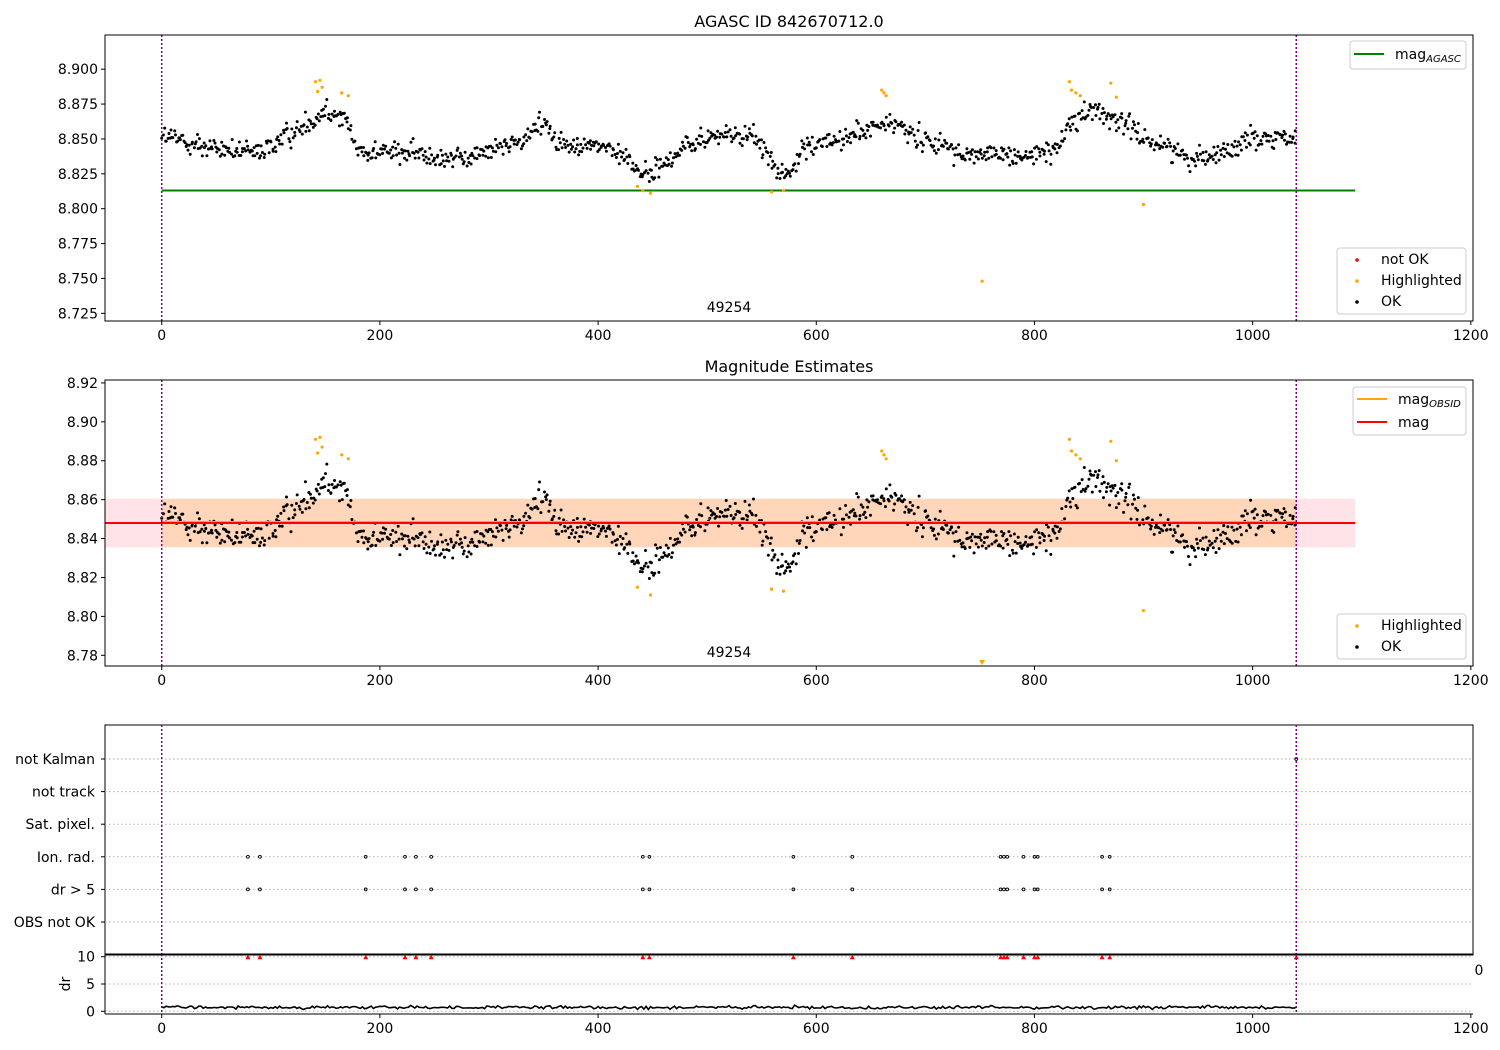 This screenshot has width=1500, height=1050. Describe the element at coordinates (823, 332) in the screenshot. I see `panel-agasc-x-axis: 0 200 400 600 800 1000 1200` at that location.